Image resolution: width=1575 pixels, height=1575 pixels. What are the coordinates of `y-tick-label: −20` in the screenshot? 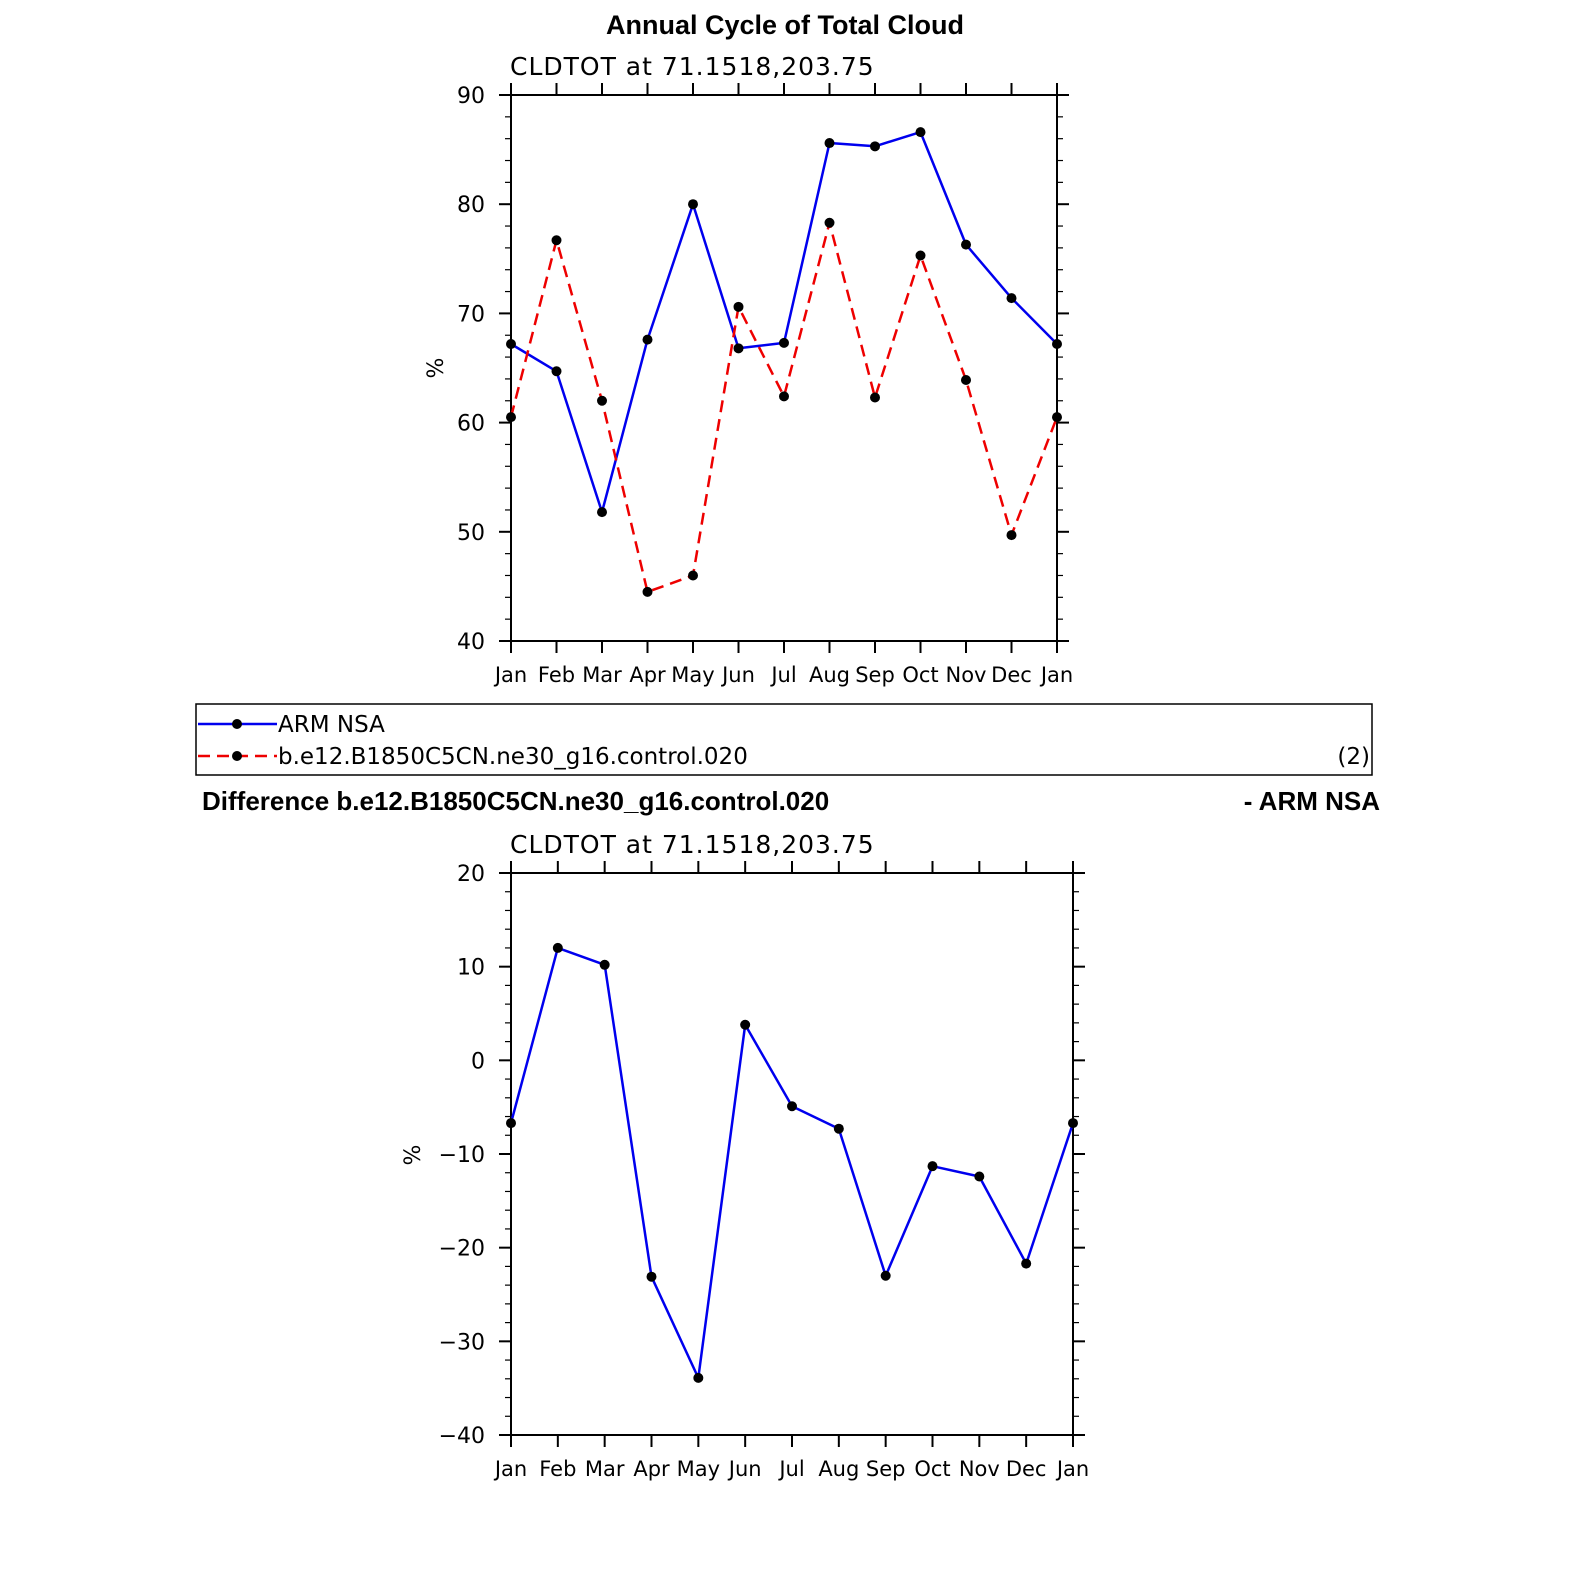 It's located at (462, 1249).